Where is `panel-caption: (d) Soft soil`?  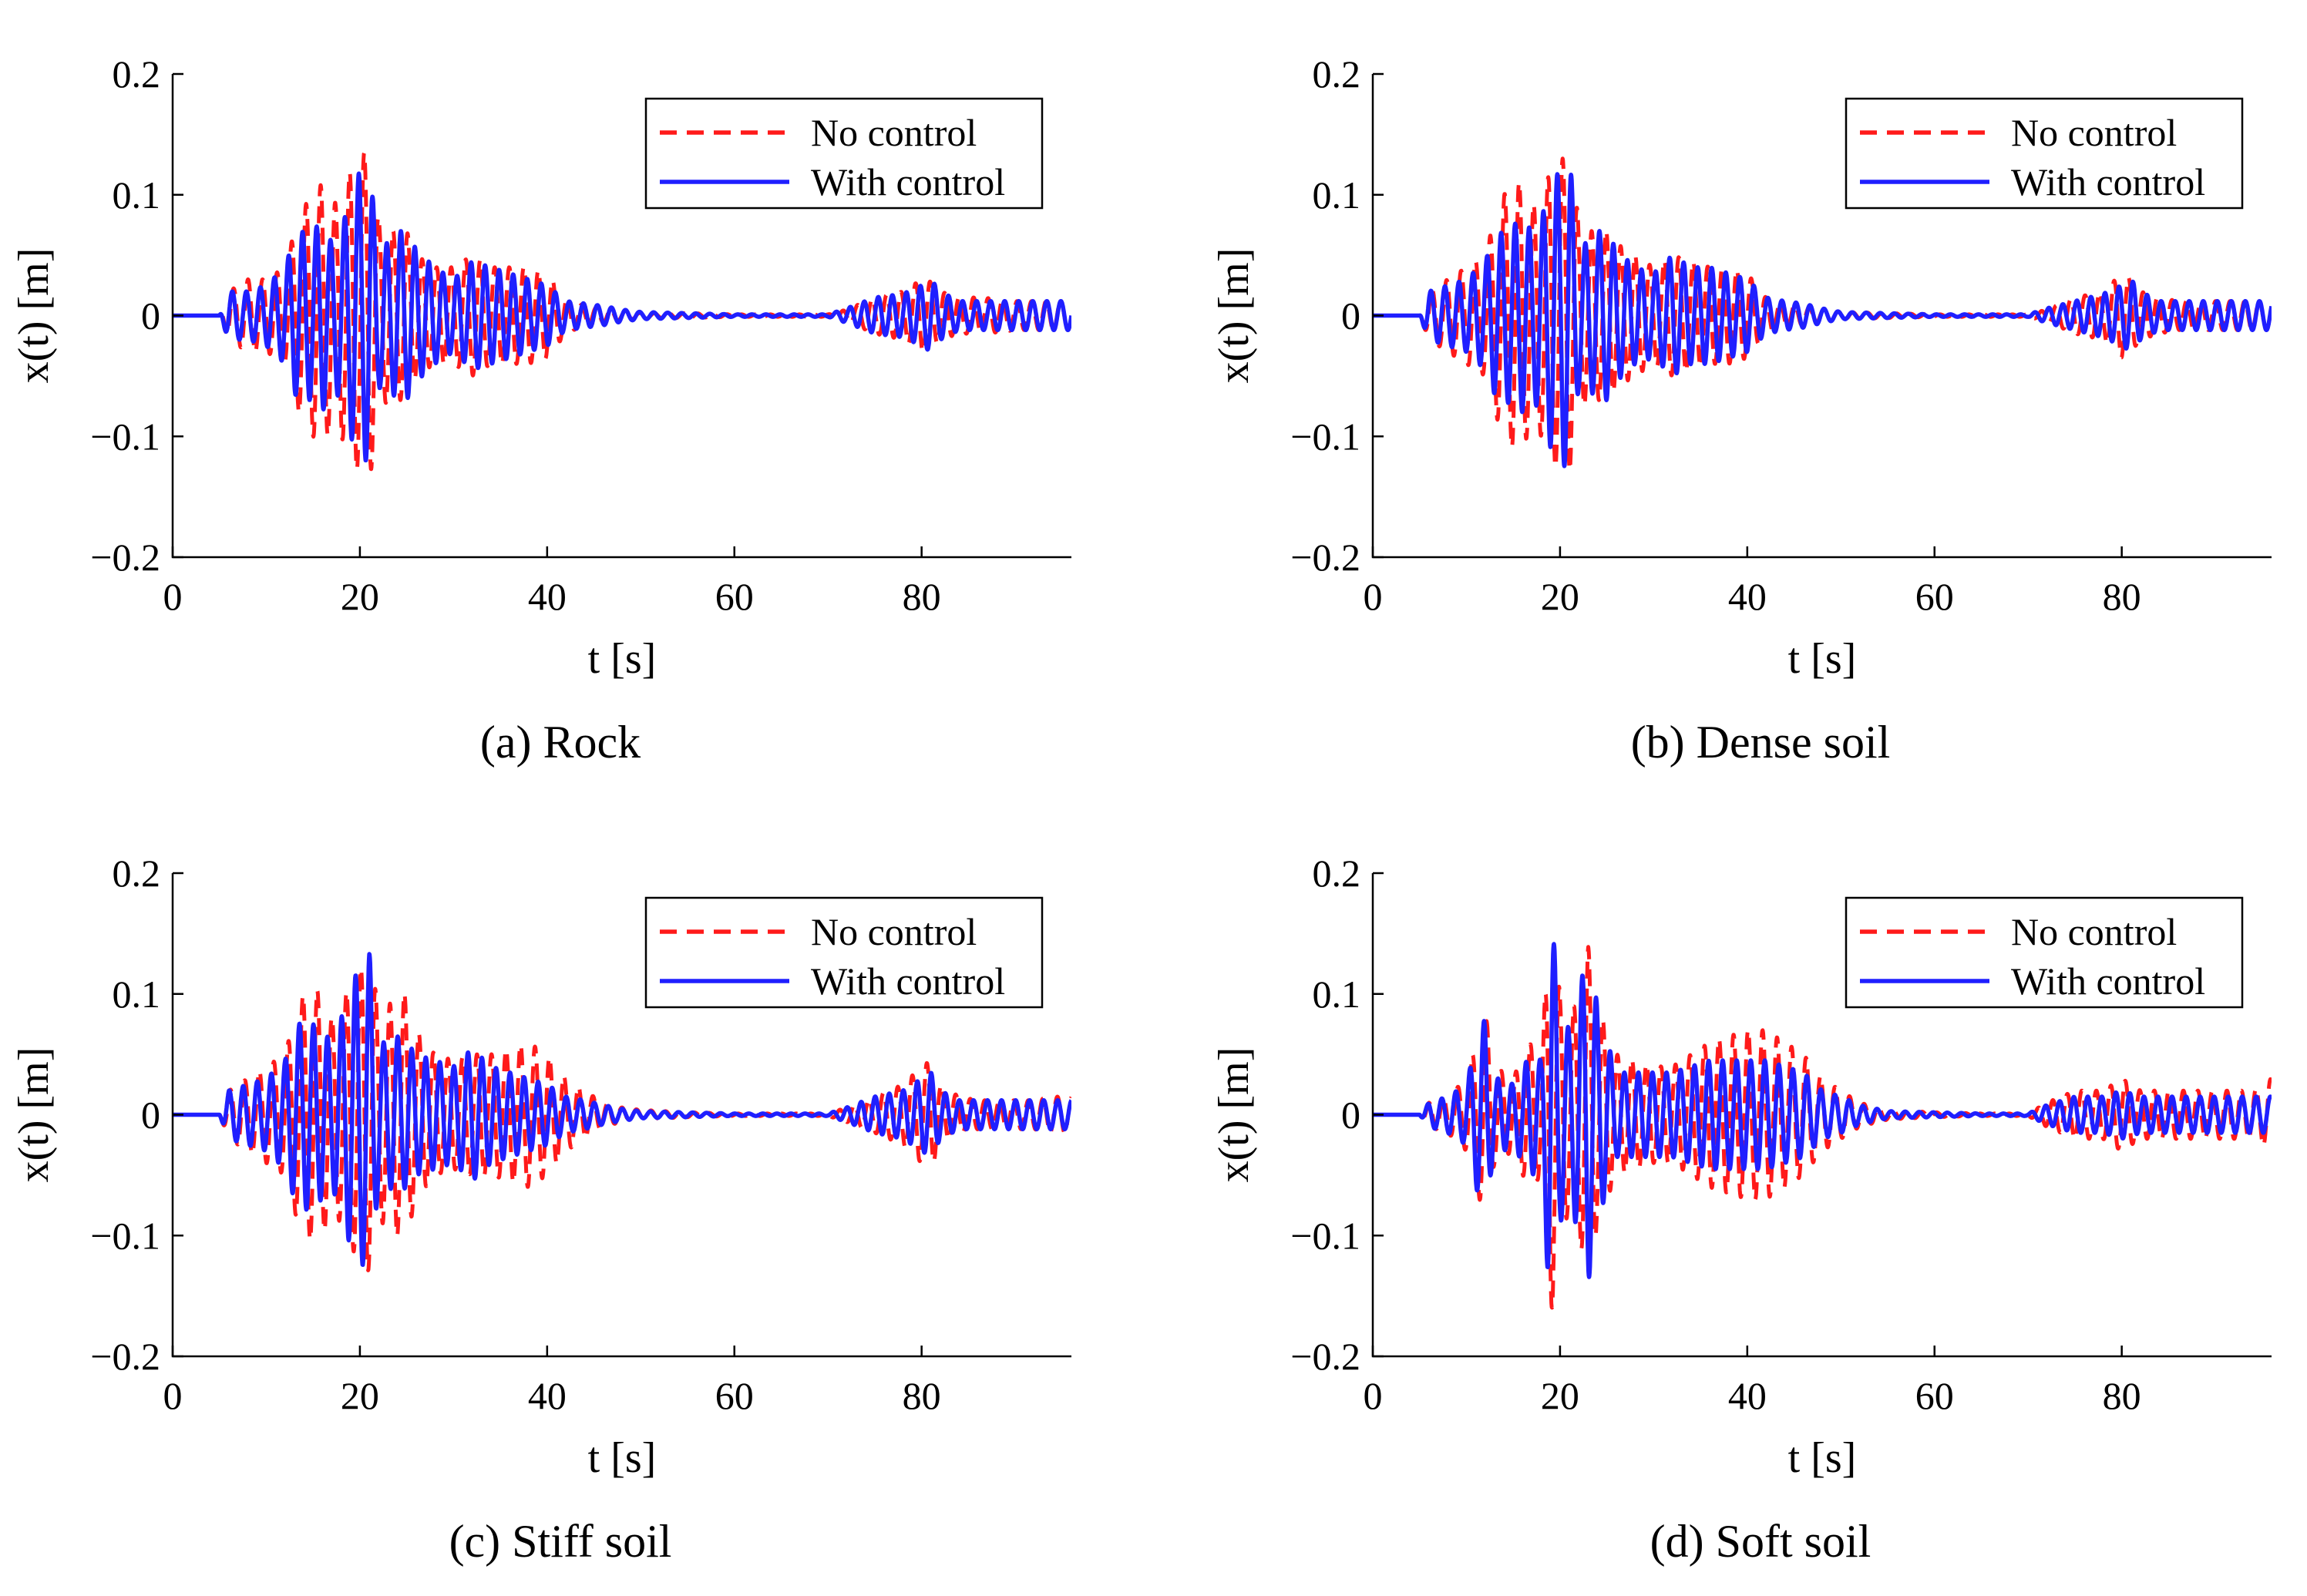 panel-caption: (d) Soft soil is located at coordinates (1760, 1541).